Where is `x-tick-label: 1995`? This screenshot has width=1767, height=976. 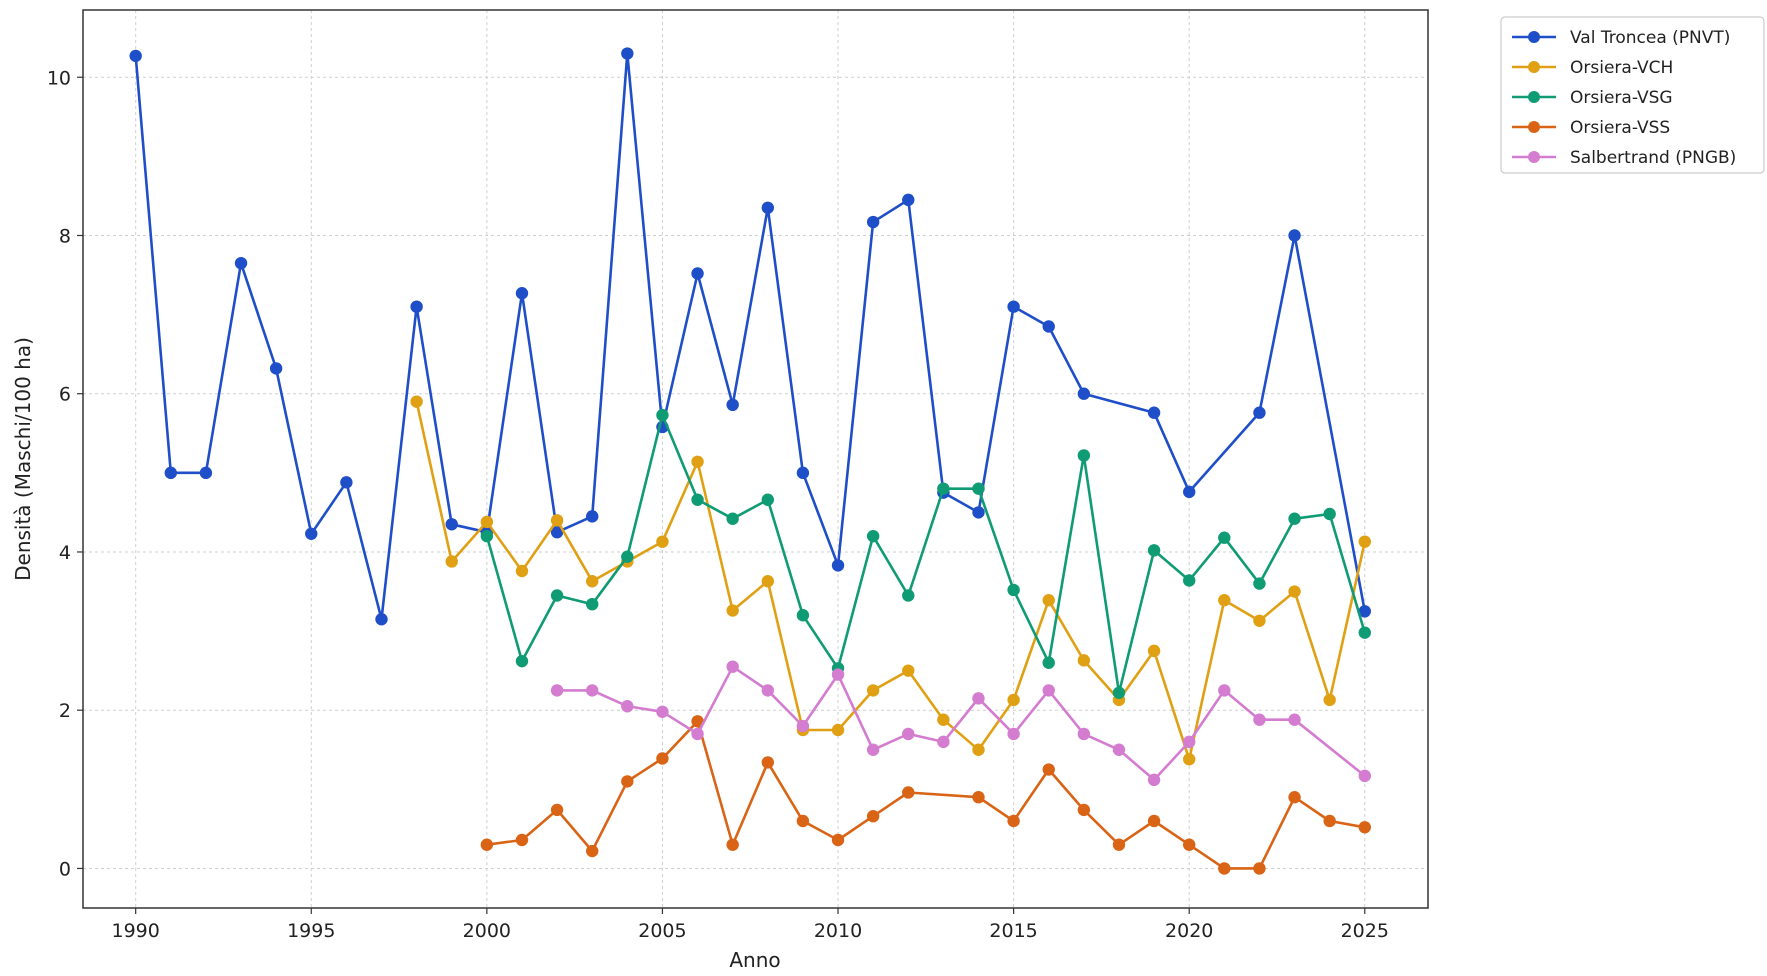 x-tick-label: 1995 is located at coordinates (311, 931).